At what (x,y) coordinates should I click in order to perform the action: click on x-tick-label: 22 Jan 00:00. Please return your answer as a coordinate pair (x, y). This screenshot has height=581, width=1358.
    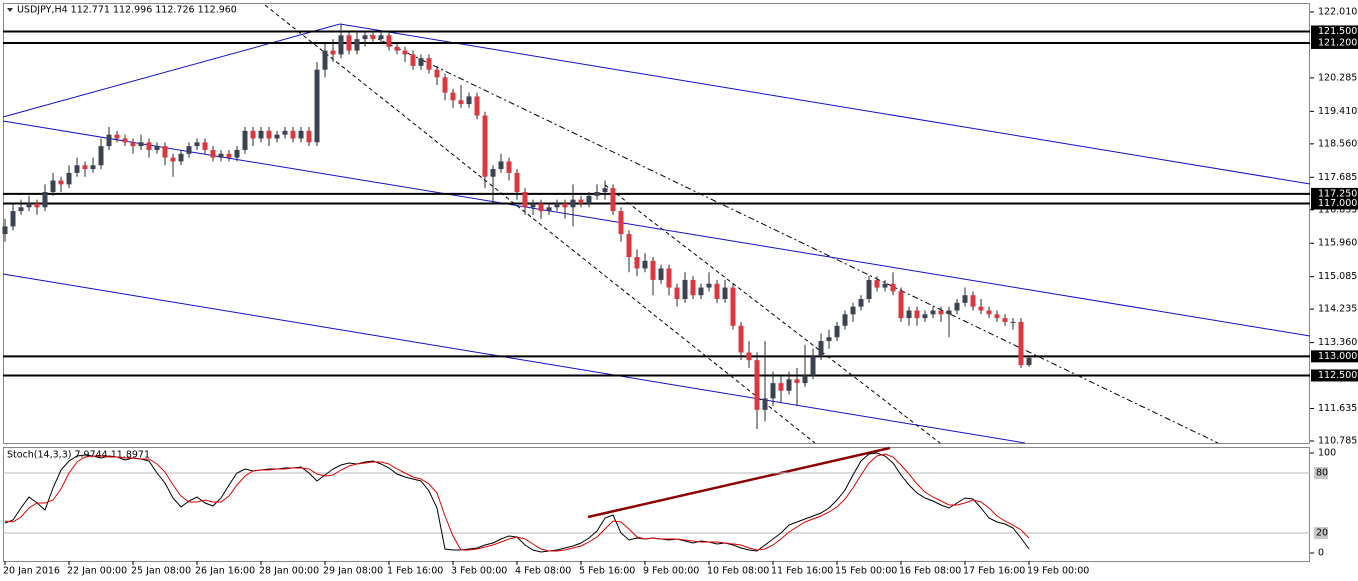
    Looking at the image, I should click on (97, 571).